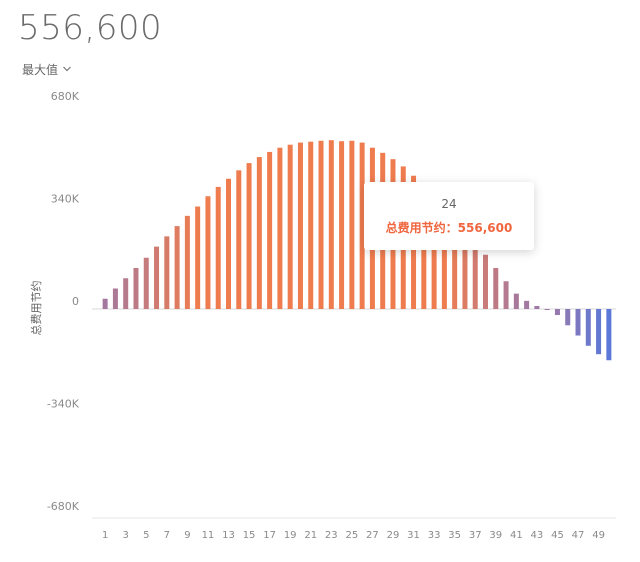 The image size is (640, 562). What do you see at coordinates (393, 535) in the screenshot?
I see `x-tick-label: 29` at bounding box center [393, 535].